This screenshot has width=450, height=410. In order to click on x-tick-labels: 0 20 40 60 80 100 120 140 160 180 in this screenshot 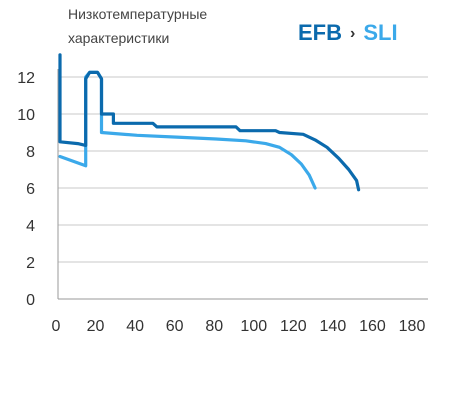, I will do `click(239, 326)`.